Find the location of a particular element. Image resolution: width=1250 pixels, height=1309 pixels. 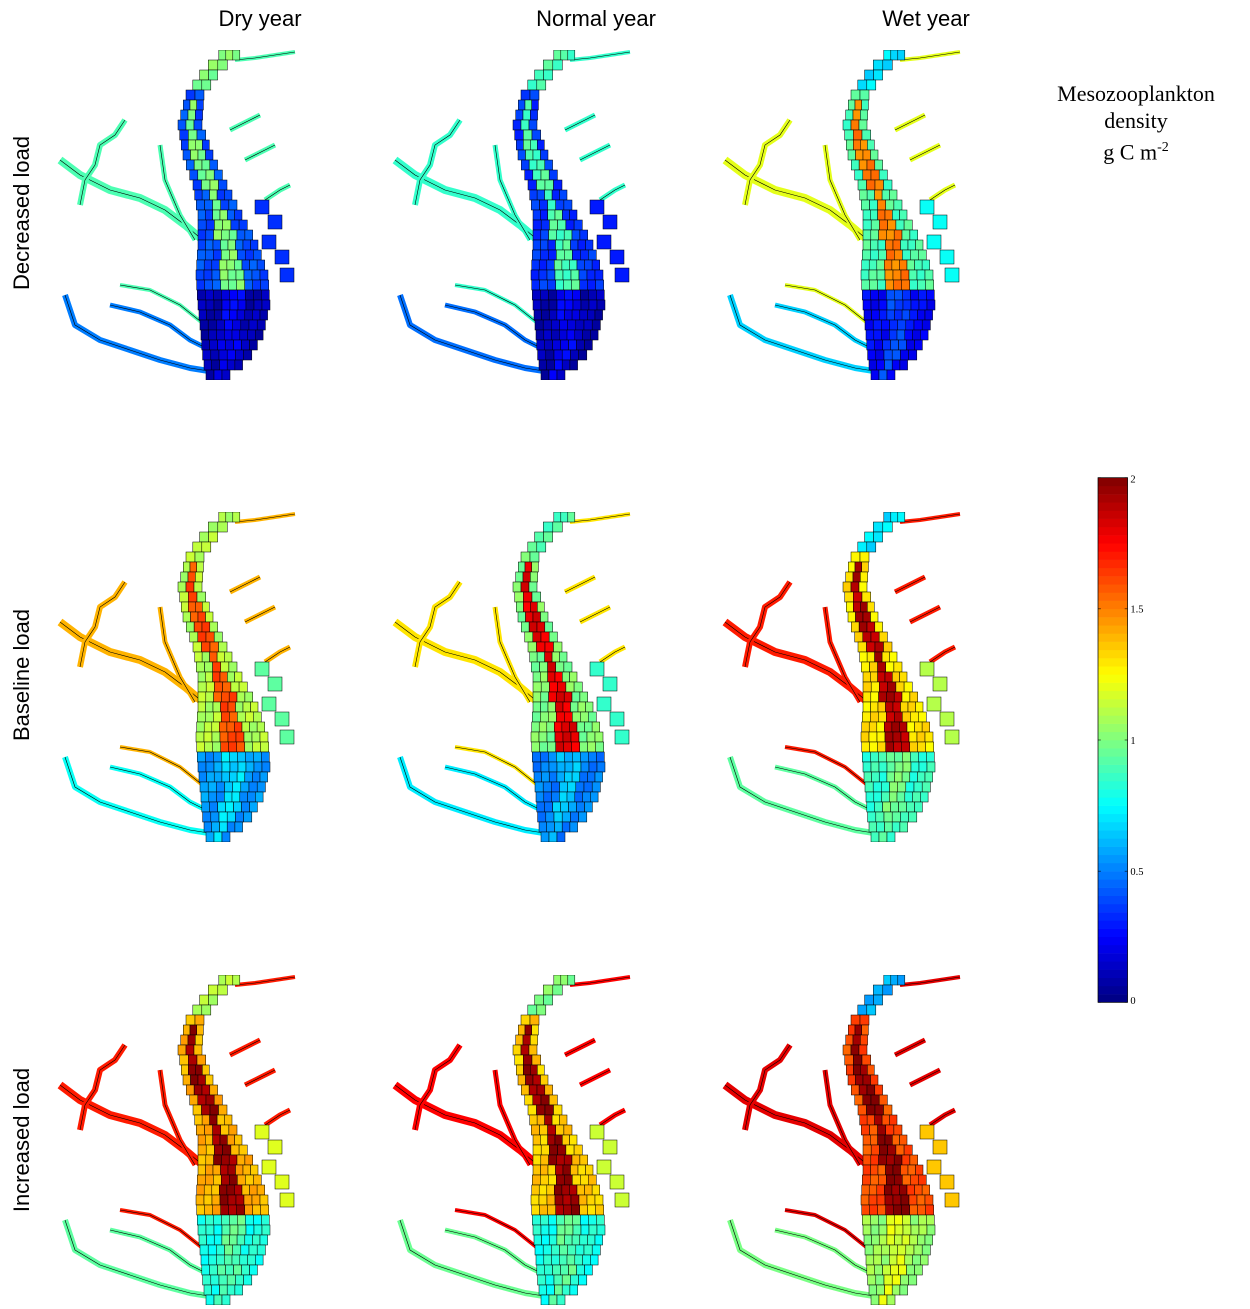

eastern-tributary-3-outline is located at coordinates (277, 192).